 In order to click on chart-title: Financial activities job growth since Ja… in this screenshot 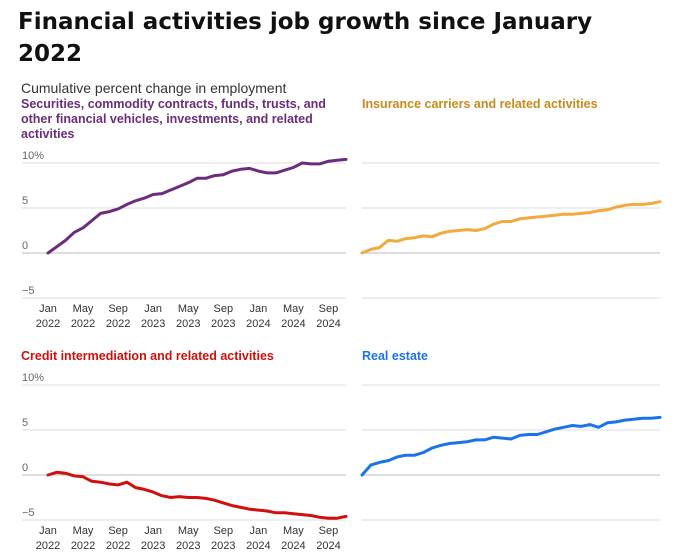, I will do `click(305, 38)`.